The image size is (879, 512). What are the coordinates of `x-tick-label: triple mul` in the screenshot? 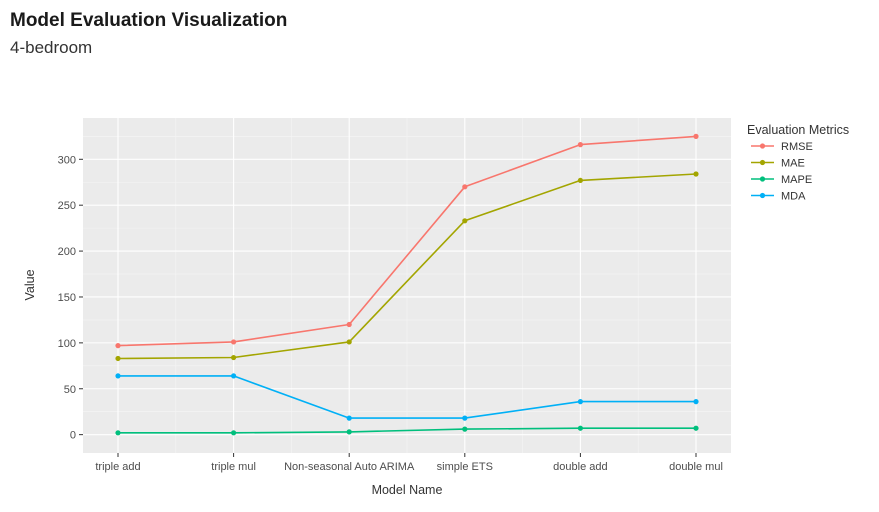 It's located at (233, 467).